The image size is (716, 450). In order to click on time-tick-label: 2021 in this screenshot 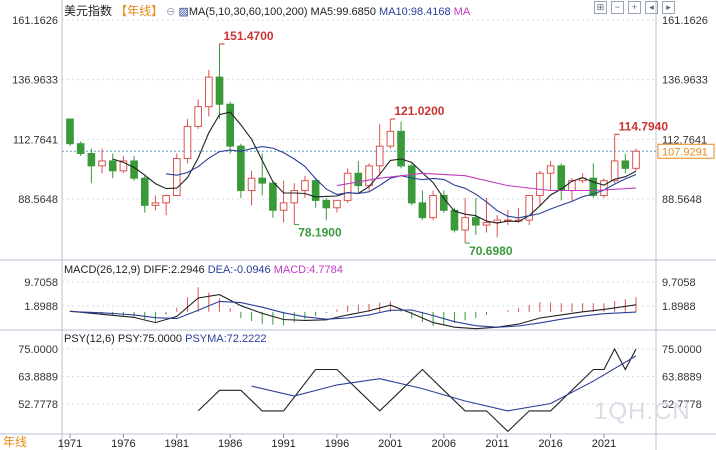, I will do `click(604, 444)`.